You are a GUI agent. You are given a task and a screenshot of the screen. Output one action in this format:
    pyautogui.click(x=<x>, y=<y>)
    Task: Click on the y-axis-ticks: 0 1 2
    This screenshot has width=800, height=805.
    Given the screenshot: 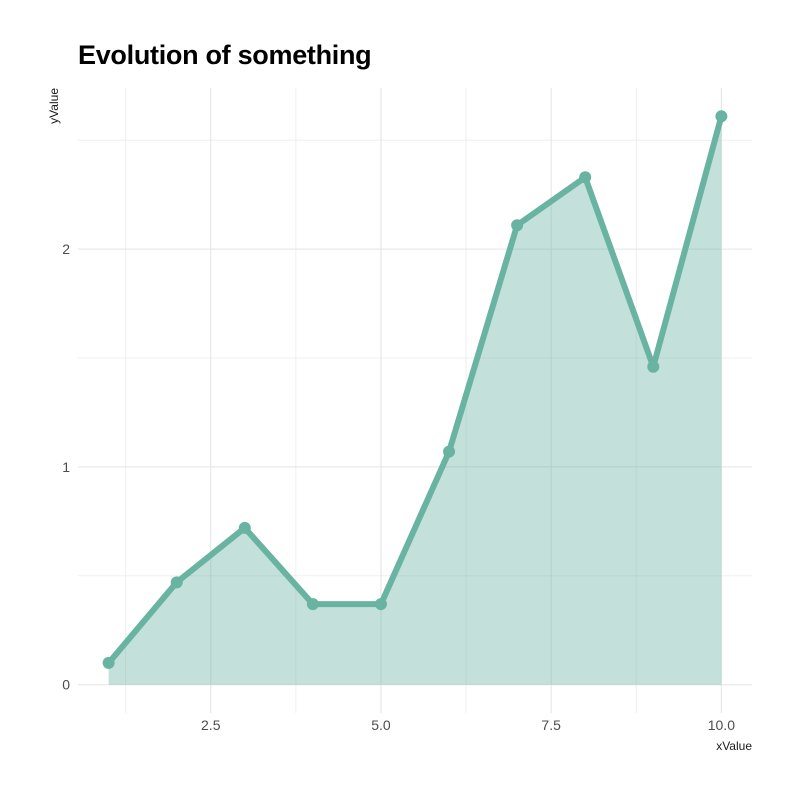 What is the action you would take?
    pyautogui.click(x=66, y=467)
    